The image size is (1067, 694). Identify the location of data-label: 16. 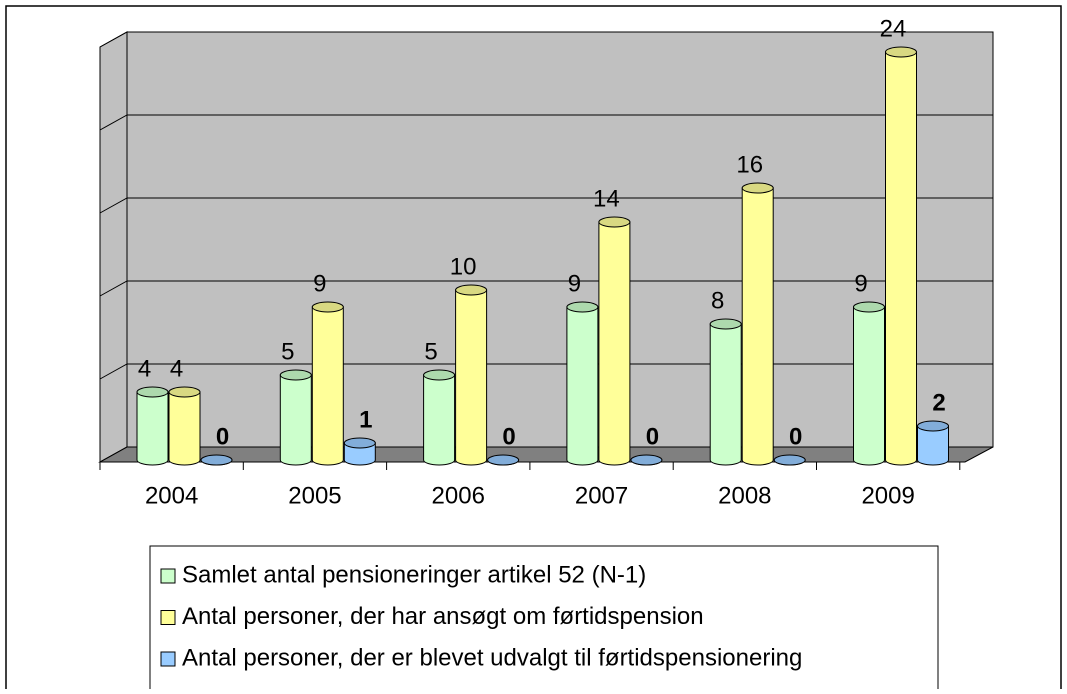
(749, 164).